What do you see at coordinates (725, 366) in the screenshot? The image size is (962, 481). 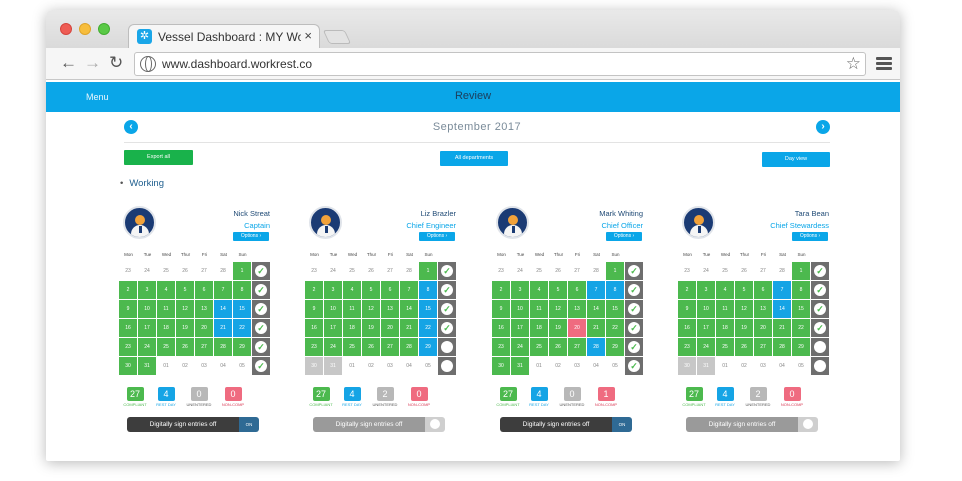 I see `calendar-day: 01` at bounding box center [725, 366].